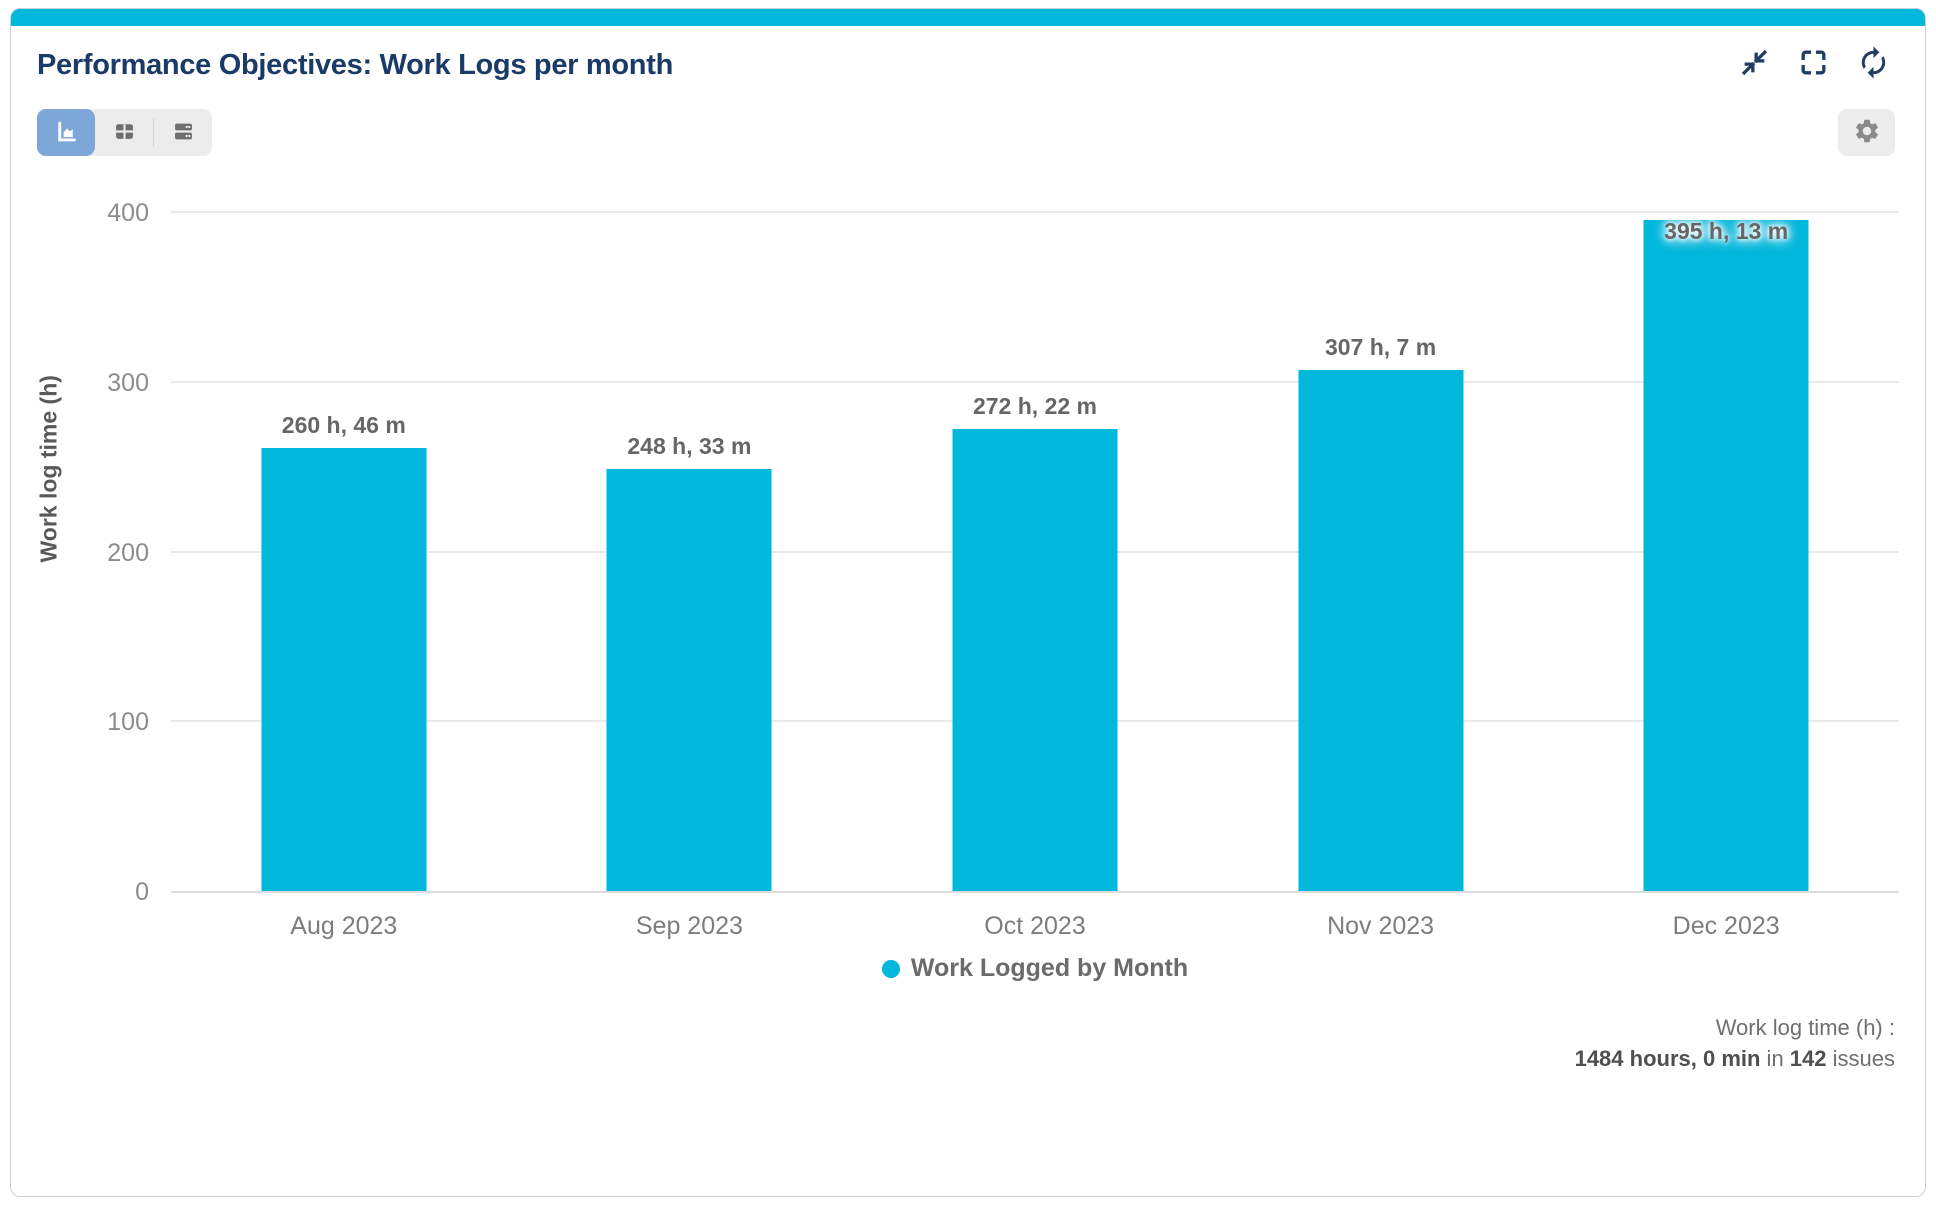 This screenshot has height=1205, width=1936. I want to click on summary-connector: in, so click(1775, 1058).